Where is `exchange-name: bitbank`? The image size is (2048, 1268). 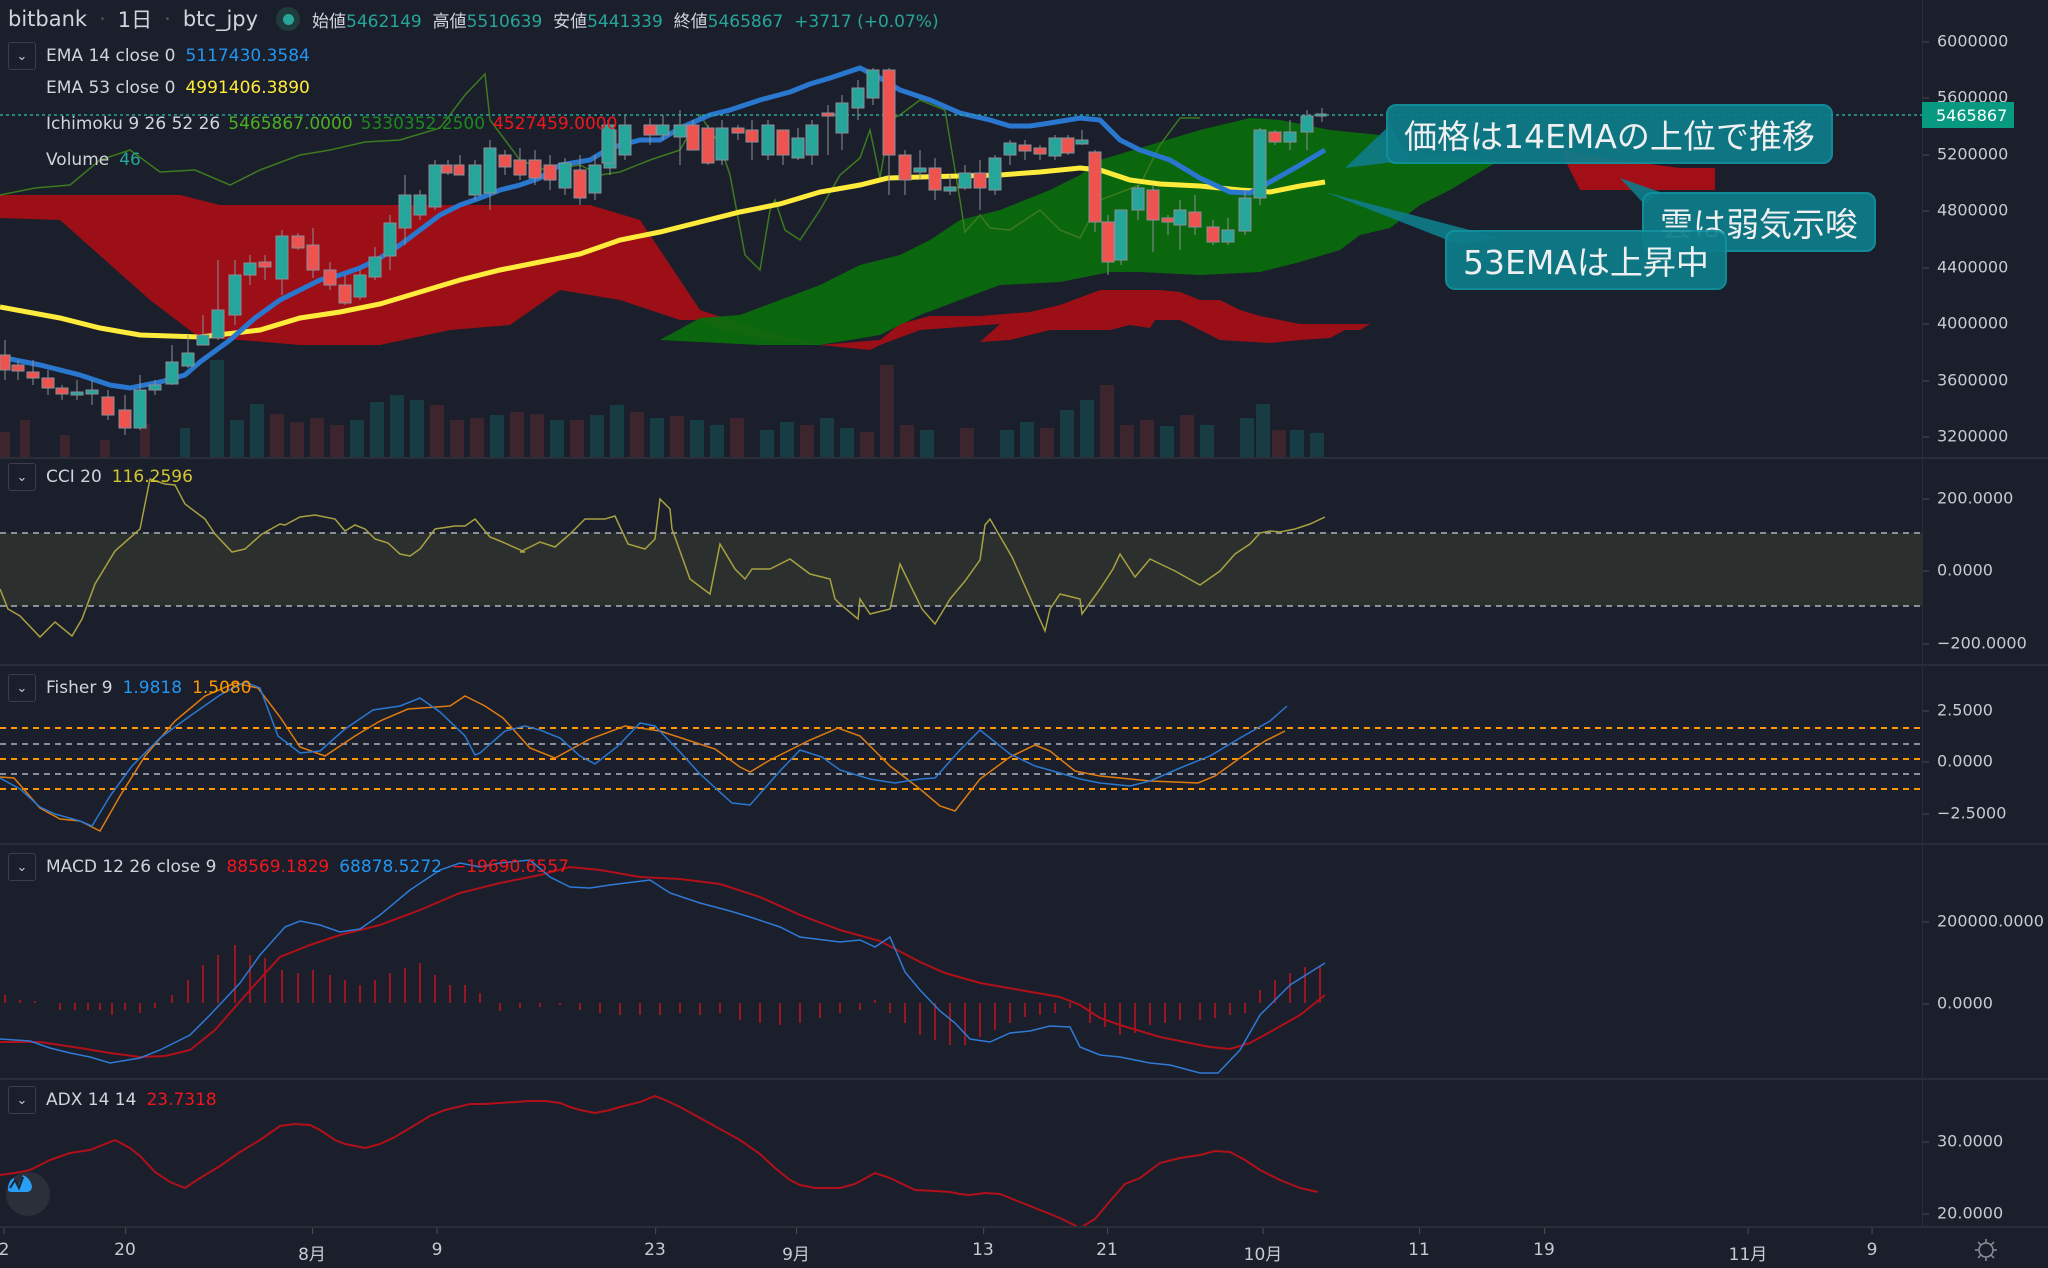 exchange-name: bitbank is located at coordinates (48, 19).